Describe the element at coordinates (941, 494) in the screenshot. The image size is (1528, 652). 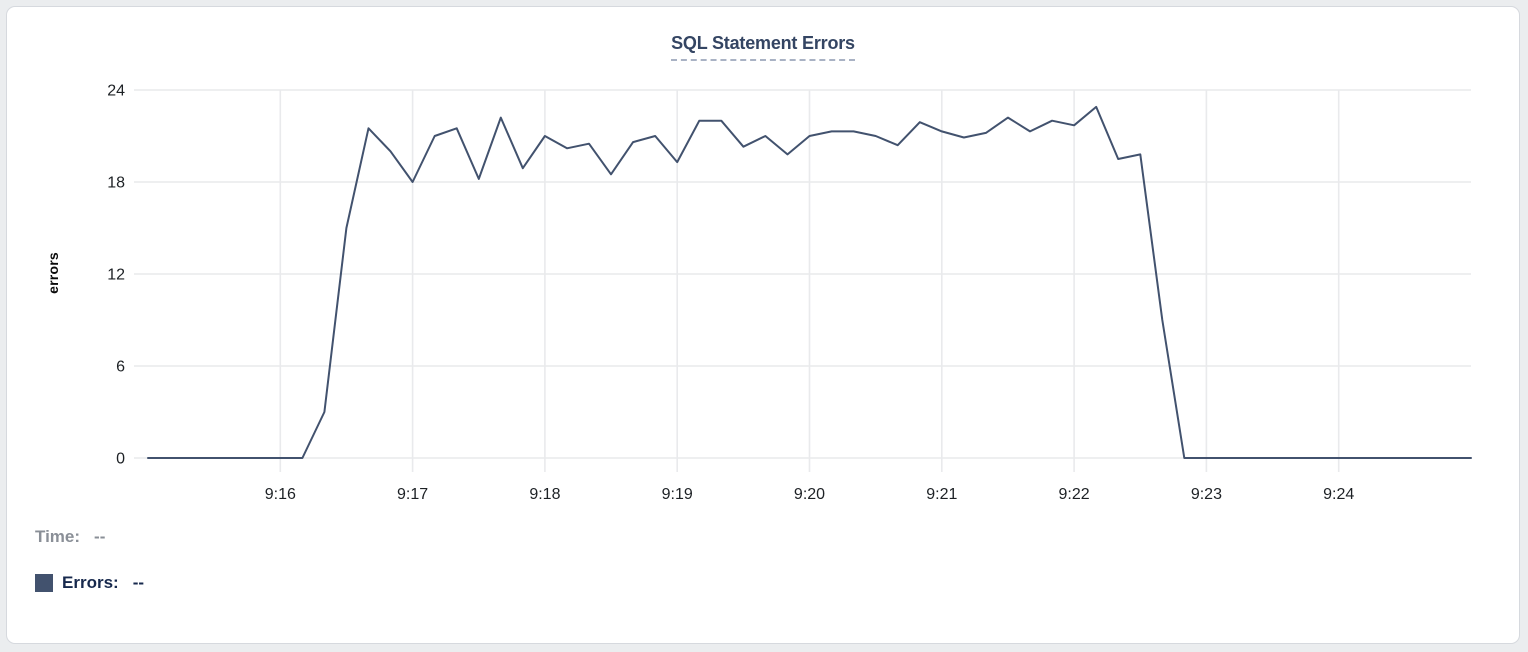
I see `x-tick-label: 9:21` at that location.